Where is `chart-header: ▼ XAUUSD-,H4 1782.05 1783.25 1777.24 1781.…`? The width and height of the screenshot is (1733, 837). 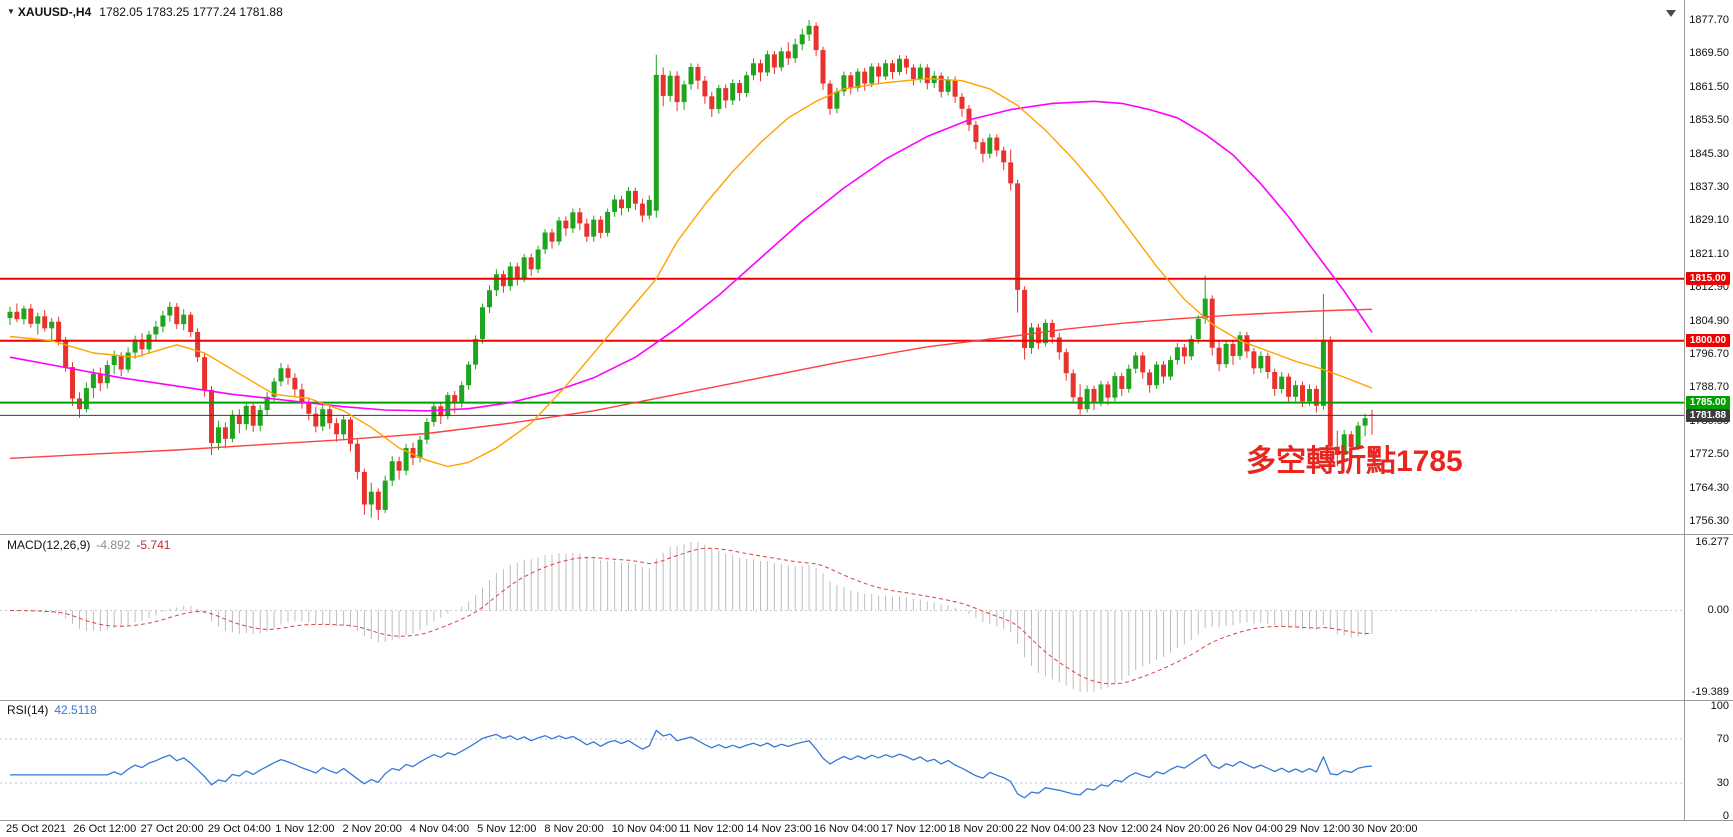
chart-header: ▼ XAUUSD-,H4 1782.05 1783.25 1777.24 1781.… is located at coordinates (145, 12).